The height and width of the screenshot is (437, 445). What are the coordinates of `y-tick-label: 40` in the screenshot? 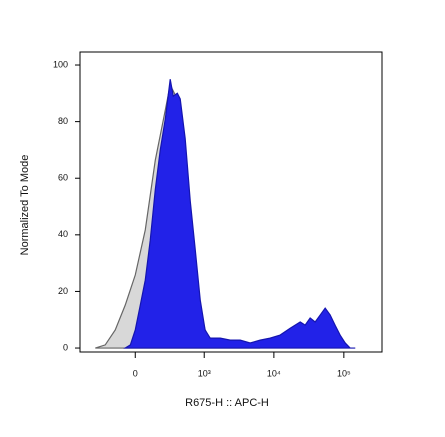 It's located at (63, 234).